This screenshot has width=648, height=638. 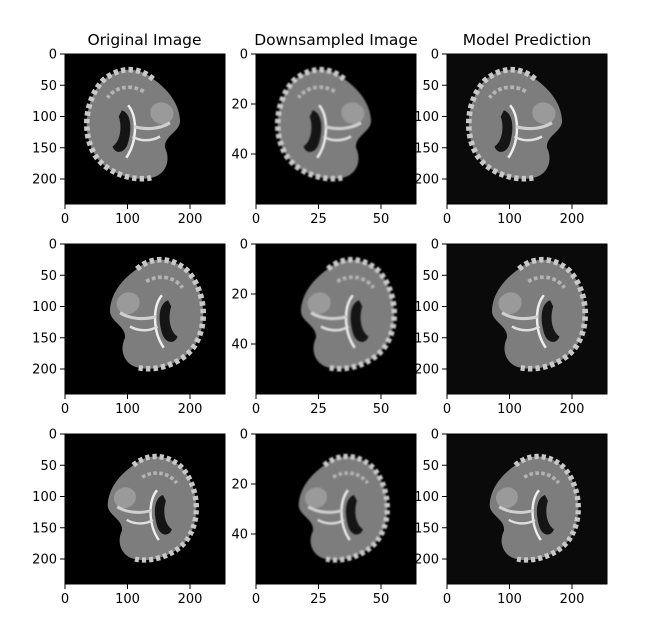 What do you see at coordinates (145, 319) in the screenshot?
I see `panel-row2-original` at bounding box center [145, 319].